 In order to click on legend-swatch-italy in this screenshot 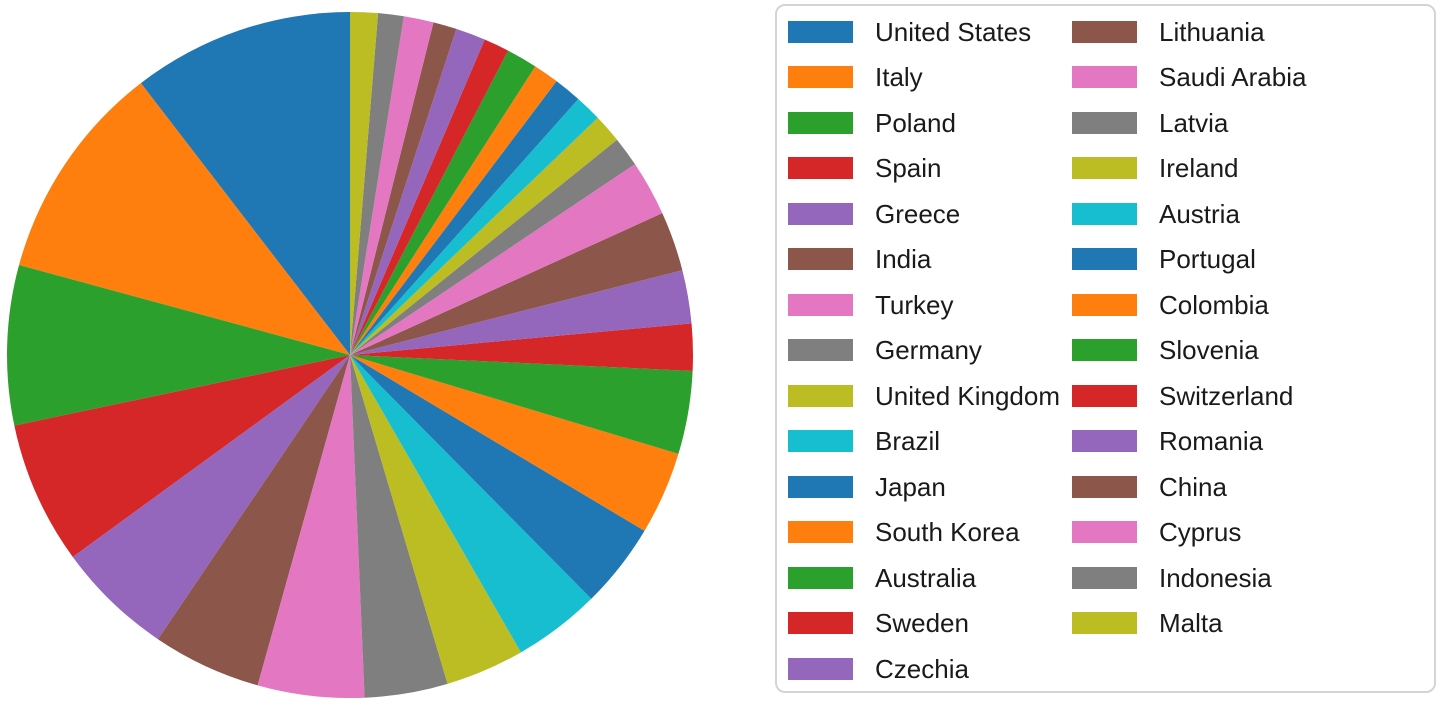, I will do `click(820, 77)`.